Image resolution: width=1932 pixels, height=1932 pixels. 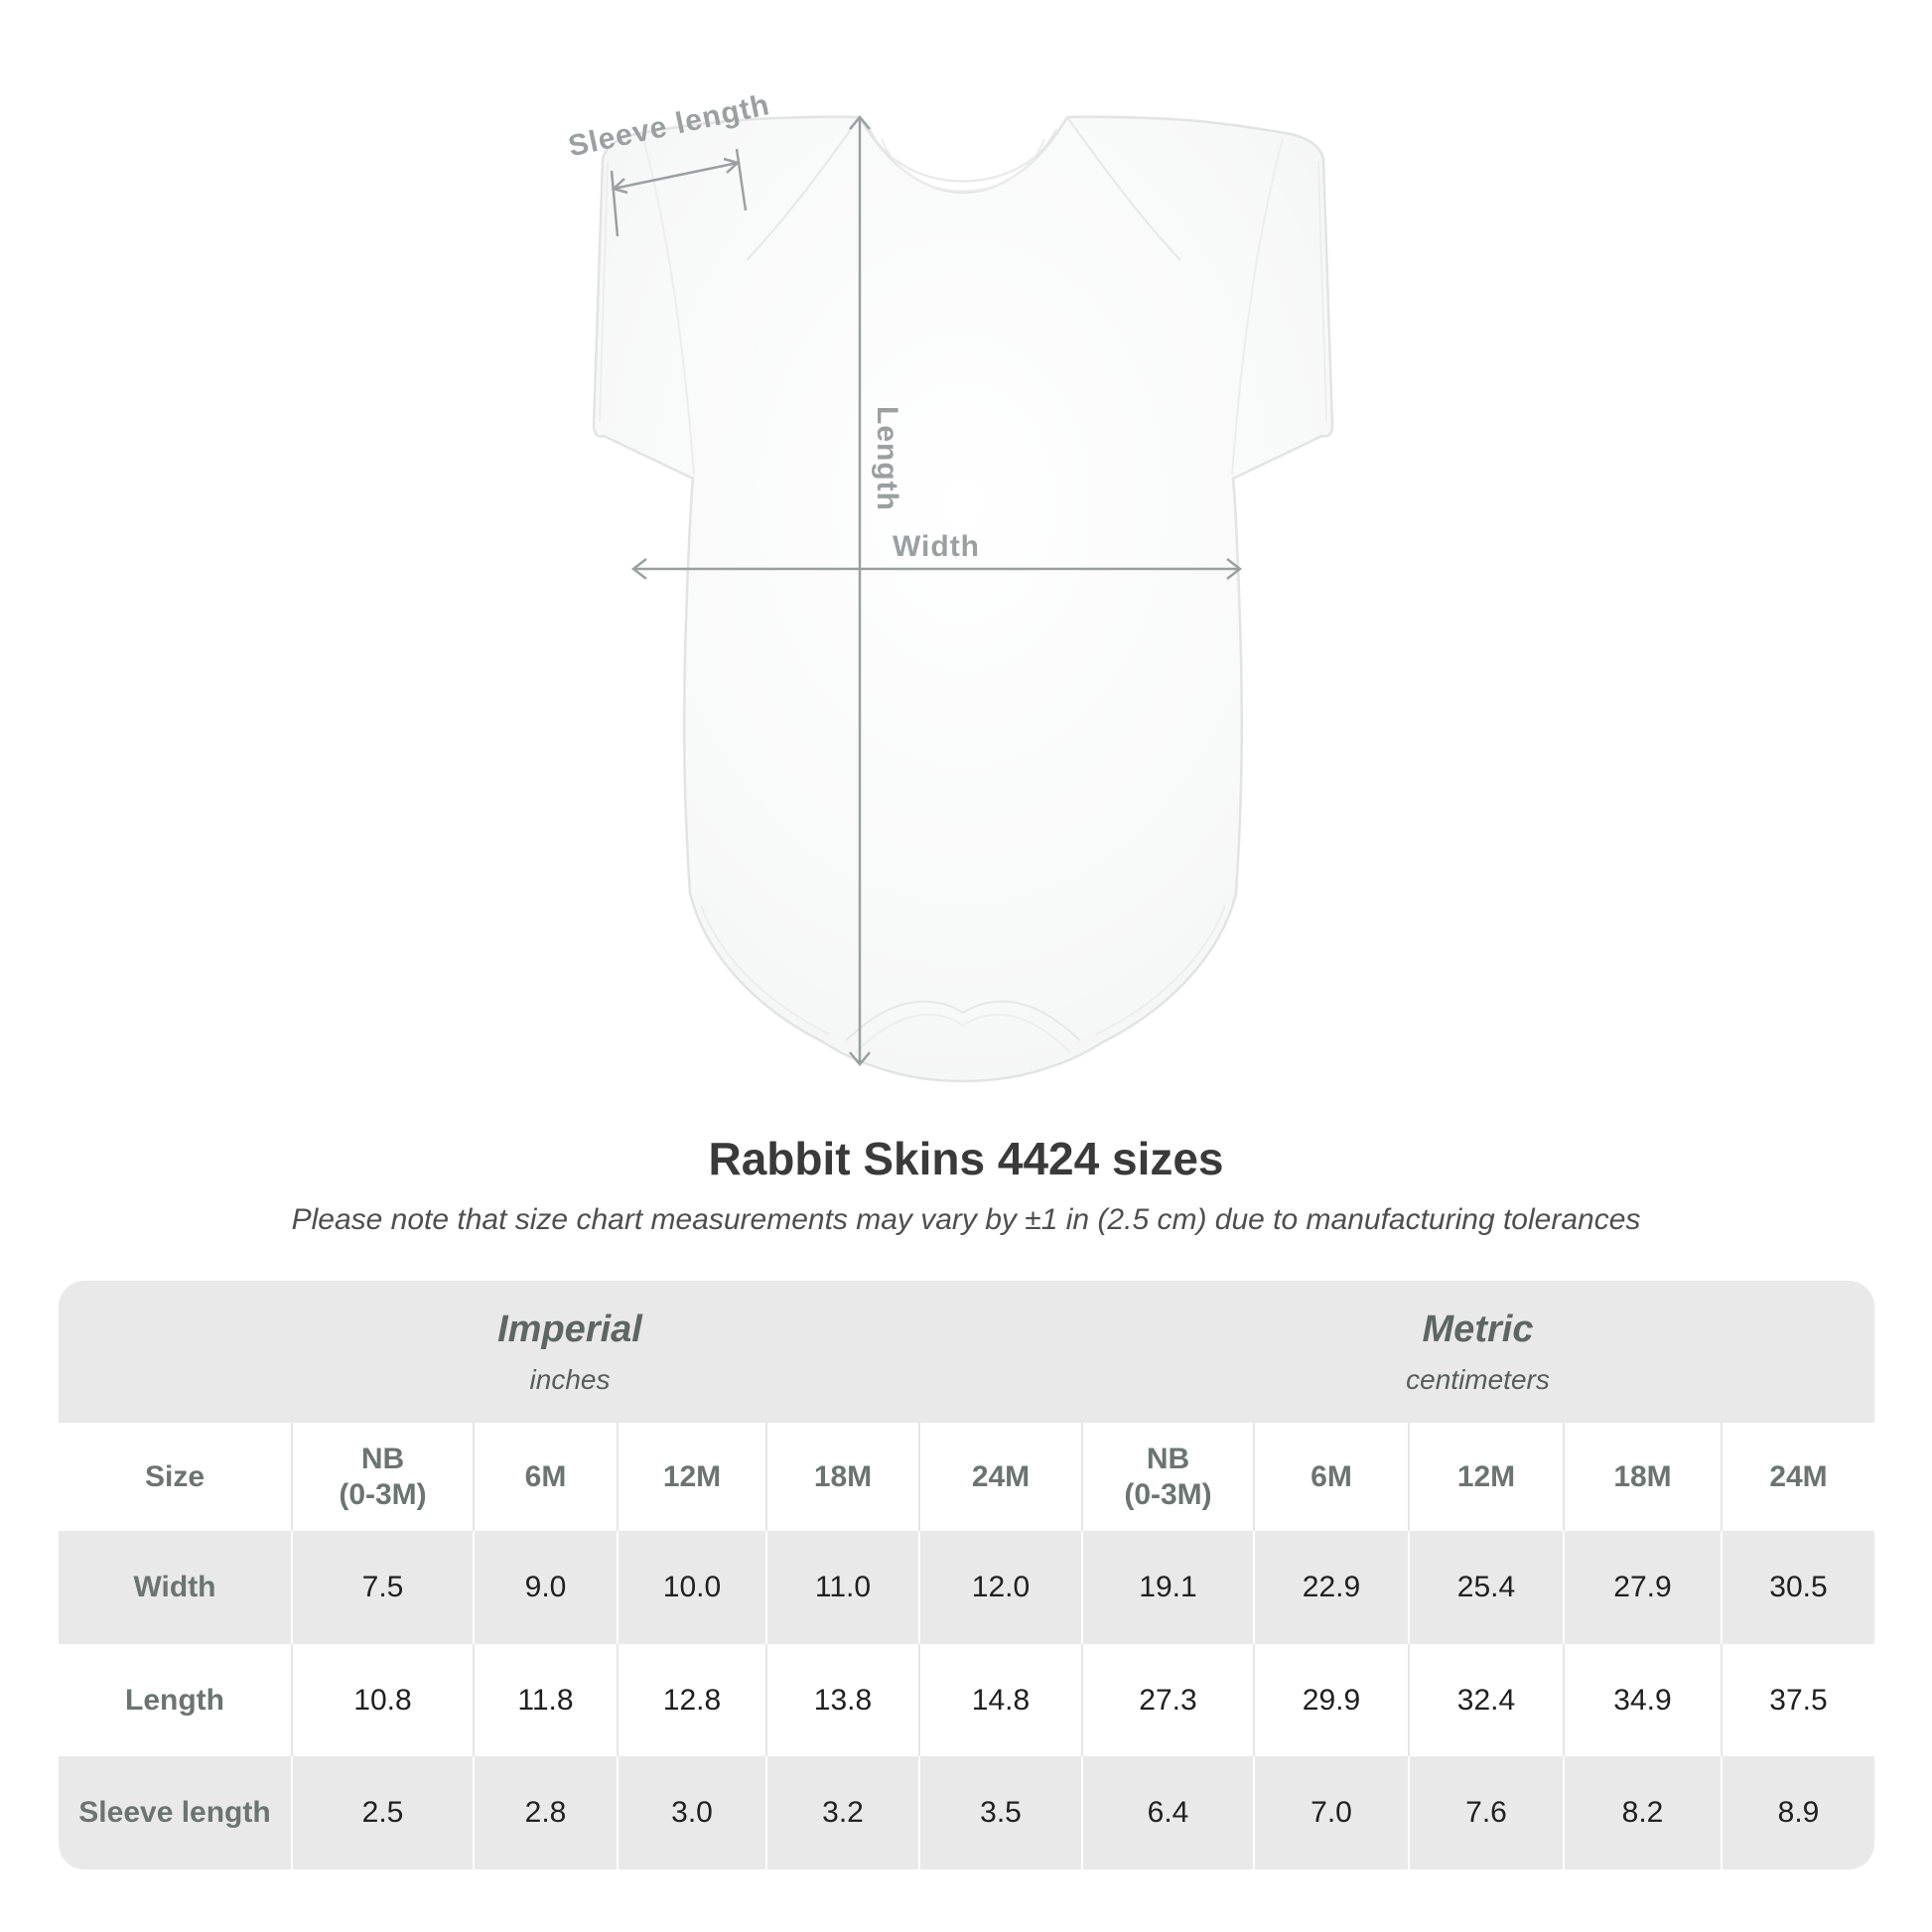 I want to click on leg-hem-left, so click(x=765, y=970).